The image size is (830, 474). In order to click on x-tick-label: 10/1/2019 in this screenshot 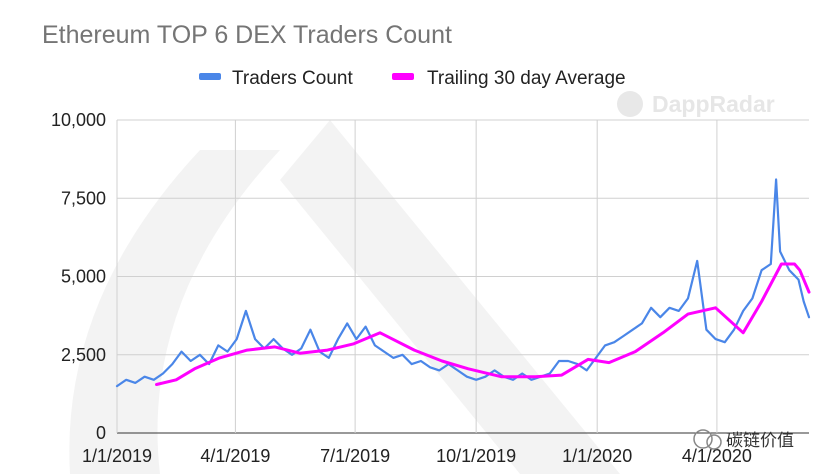, I will do `click(476, 456)`.